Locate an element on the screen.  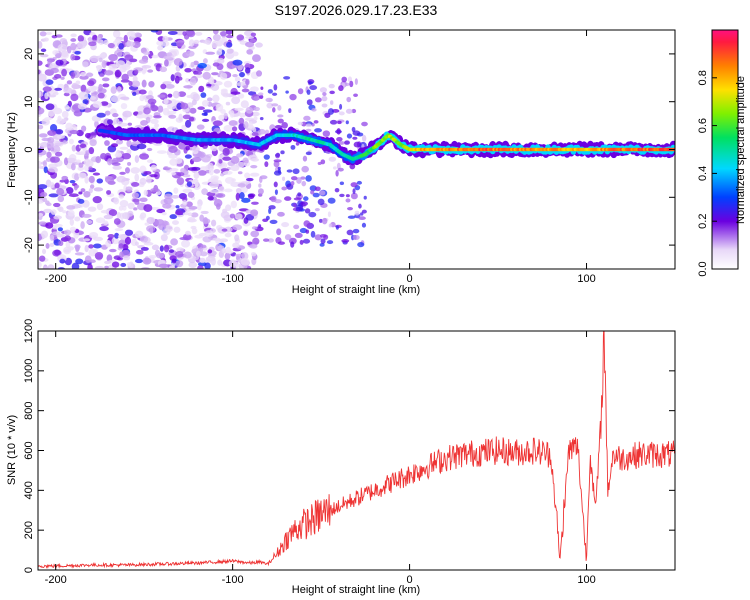
spectrogram-y-label: Frequency (Hz) is located at coordinates (12, 150).